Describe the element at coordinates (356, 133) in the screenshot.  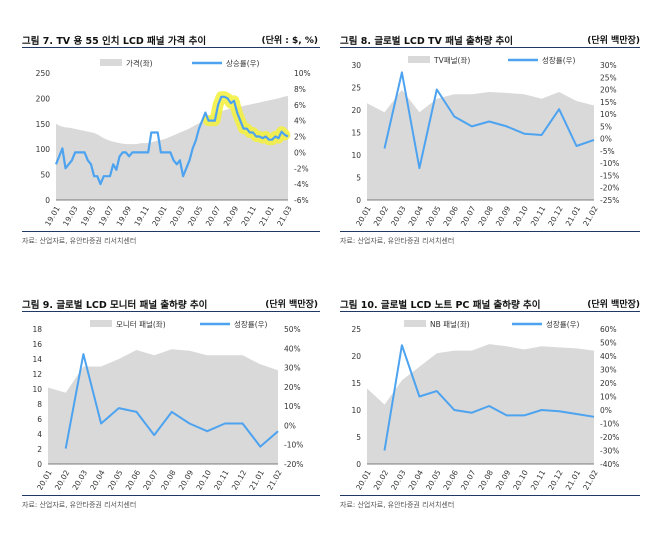
I see `fig8-ytick-left-3: 15` at that location.